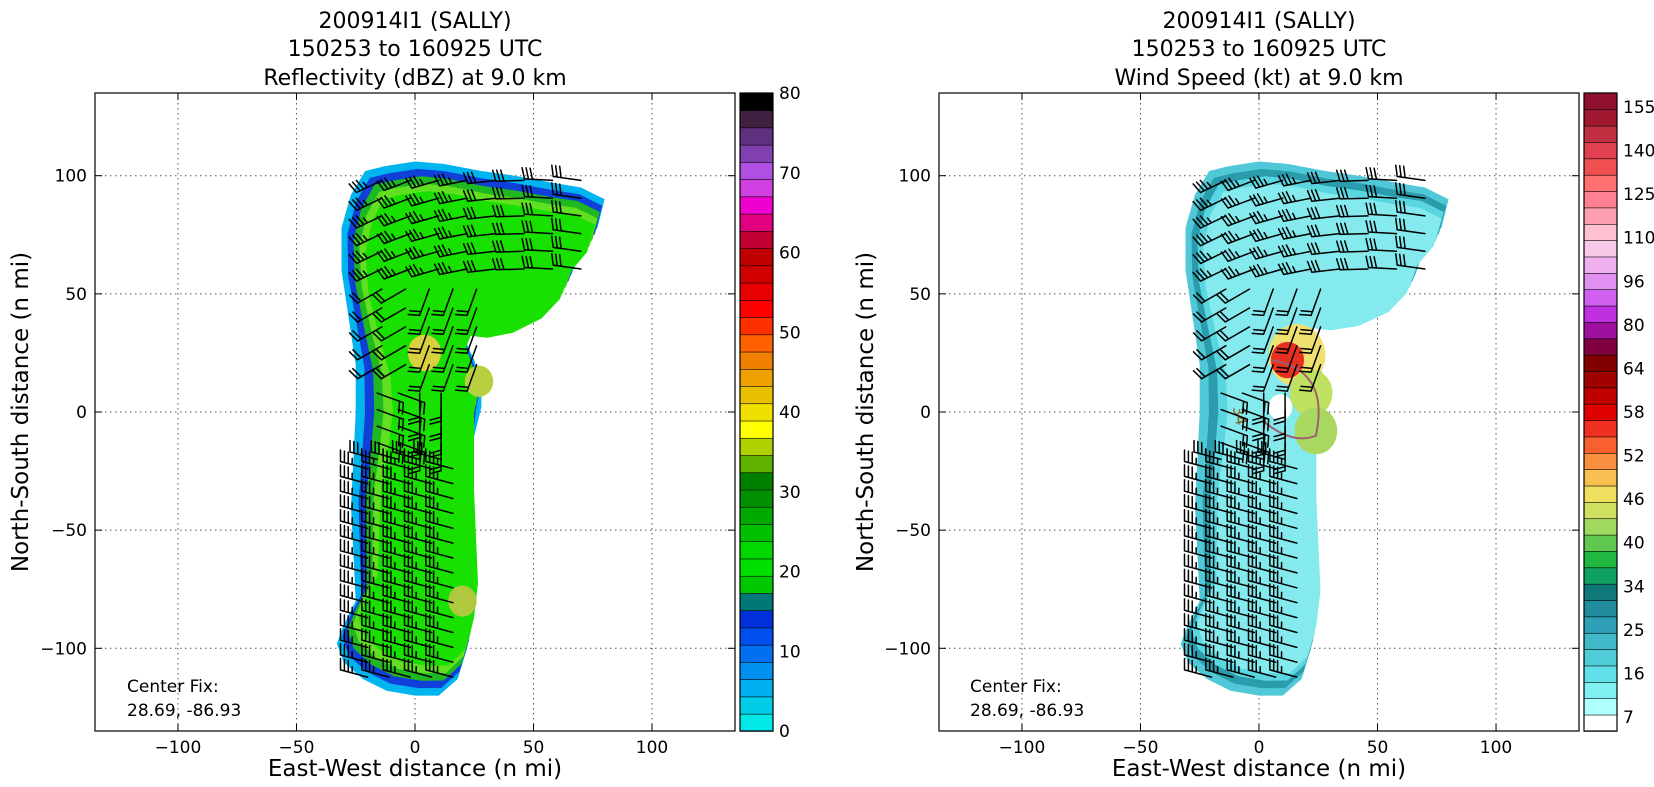 Image resolution: width=1654 pixels, height=787 pixels. What do you see at coordinates (756, 412) in the screenshot?
I see `colorbar-frame` at bounding box center [756, 412].